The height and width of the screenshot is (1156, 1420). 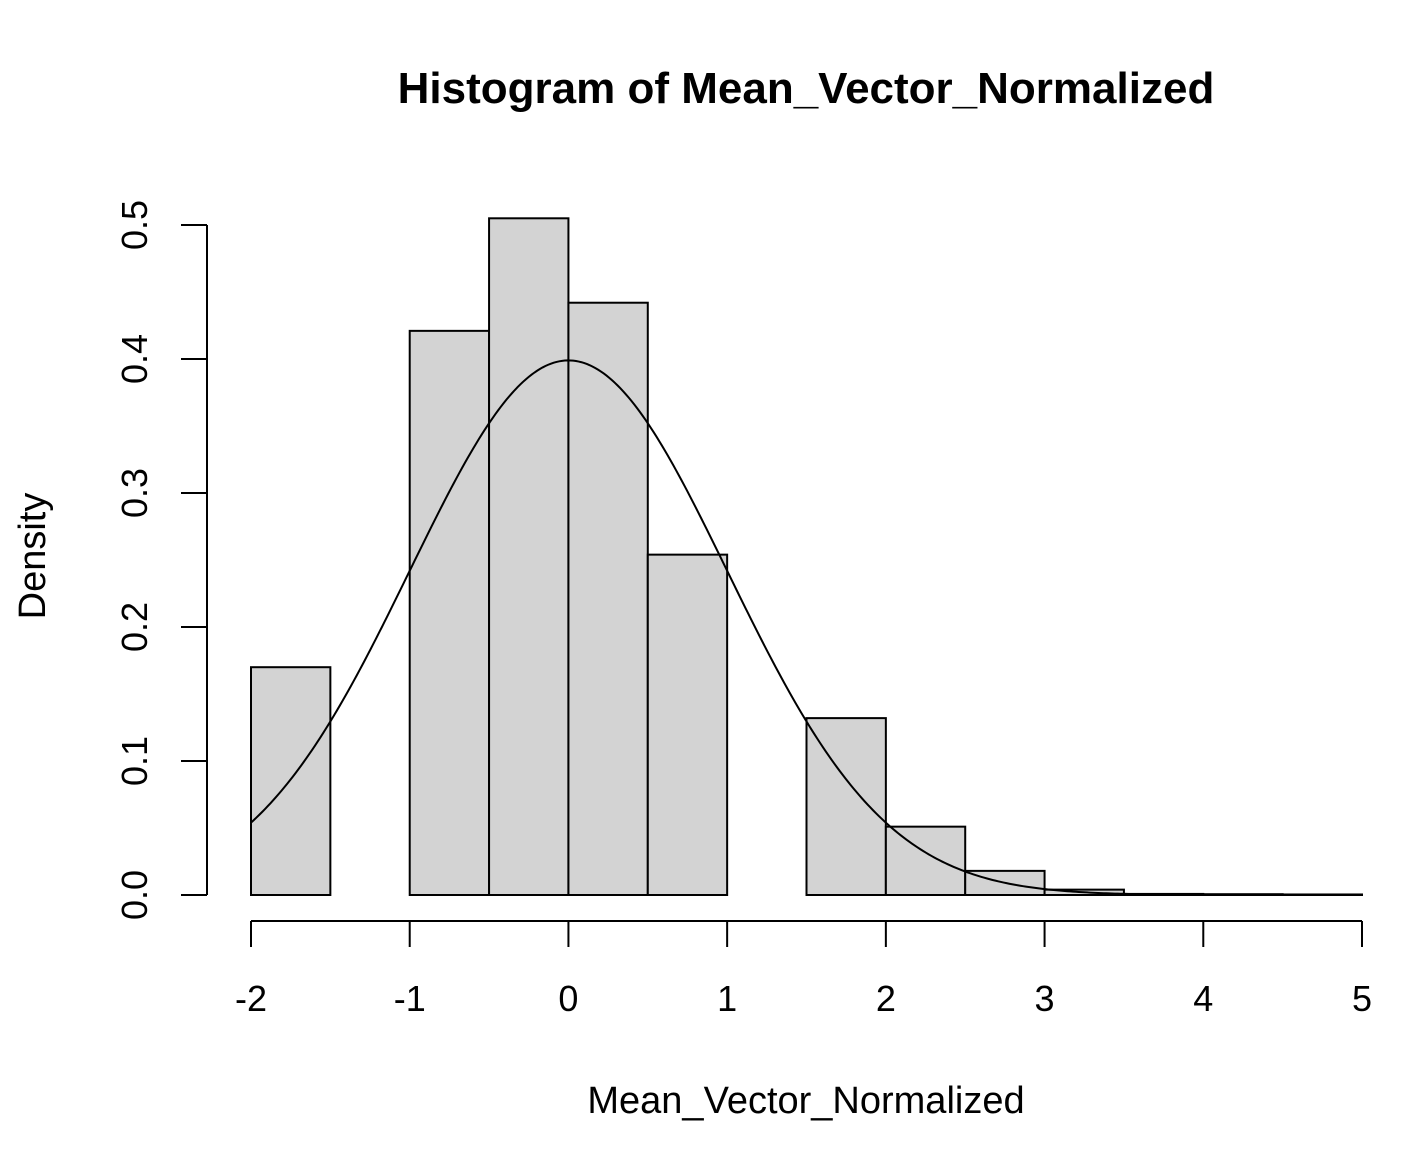 I want to click on x-tick-label: 1, so click(x=727, y=998).